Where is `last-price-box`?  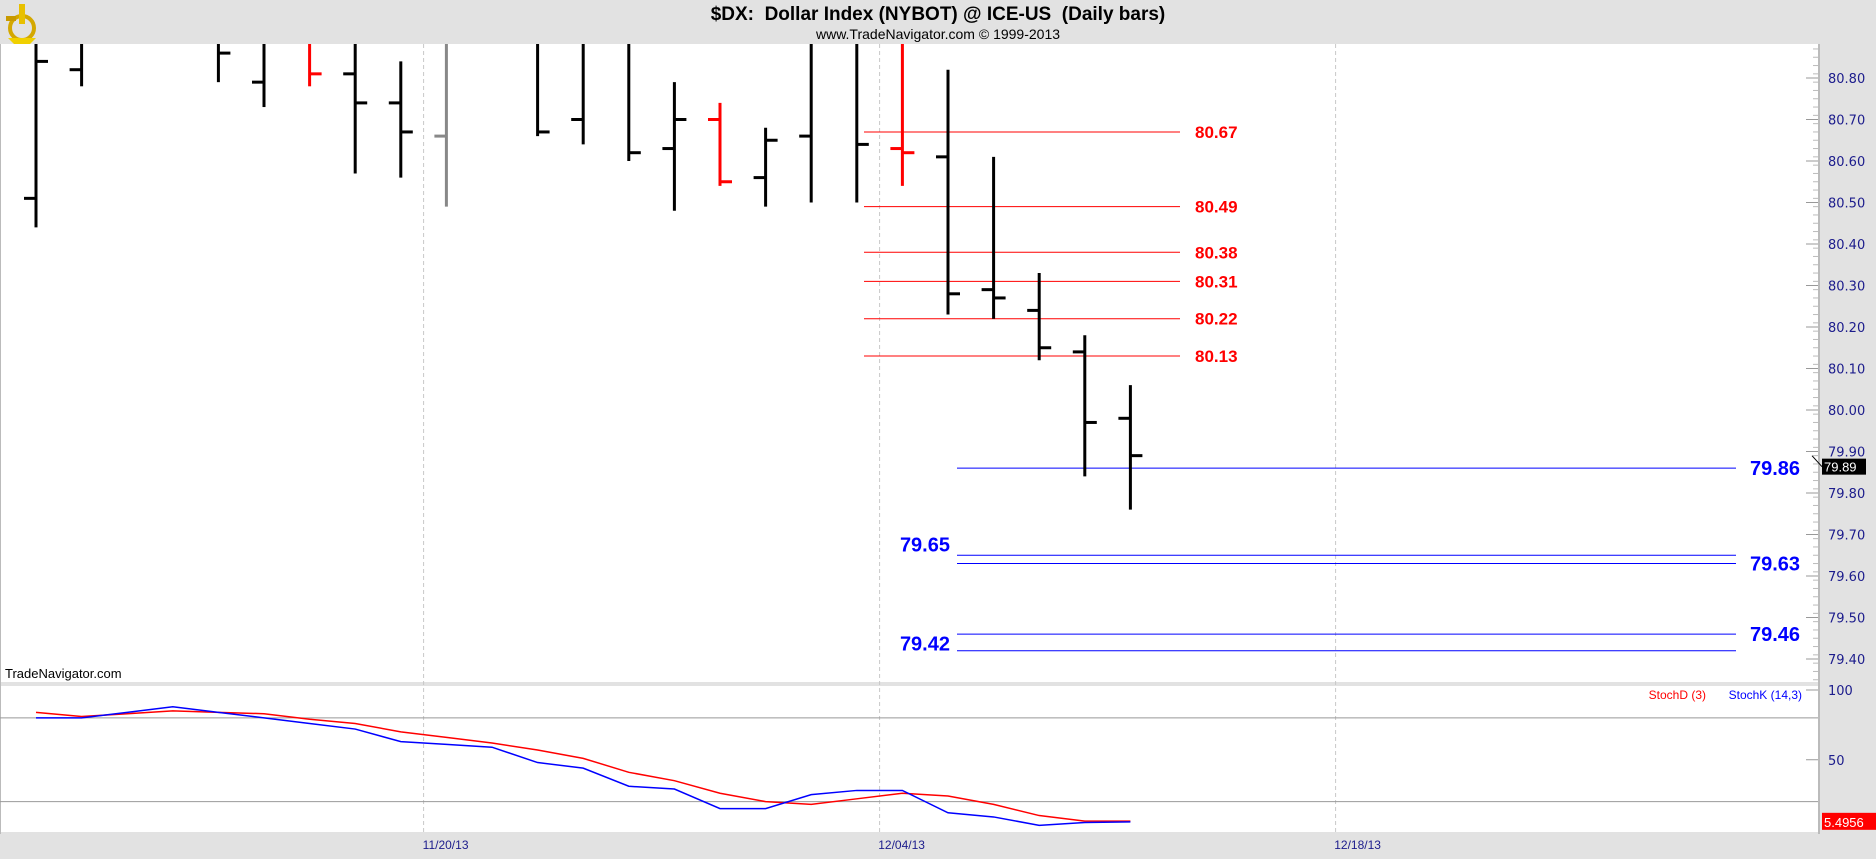 last-price-box is located at coordinates (1844, 466).